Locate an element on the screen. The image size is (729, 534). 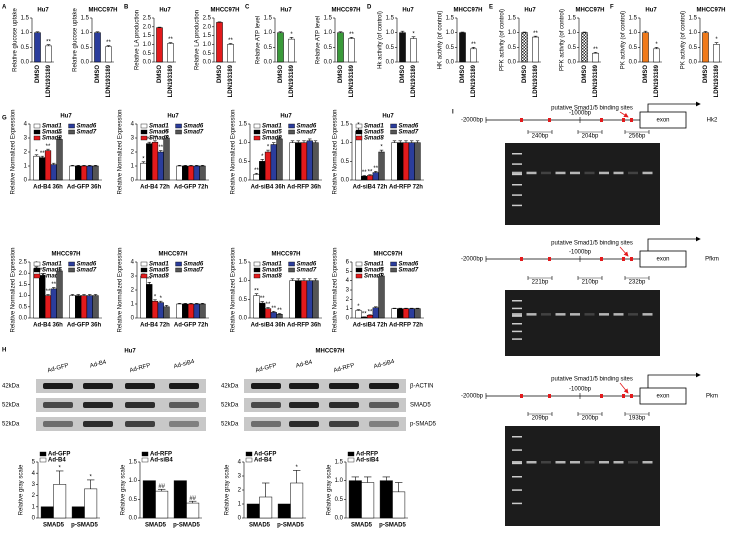
ladder-band is located at coordinates (517, 490).